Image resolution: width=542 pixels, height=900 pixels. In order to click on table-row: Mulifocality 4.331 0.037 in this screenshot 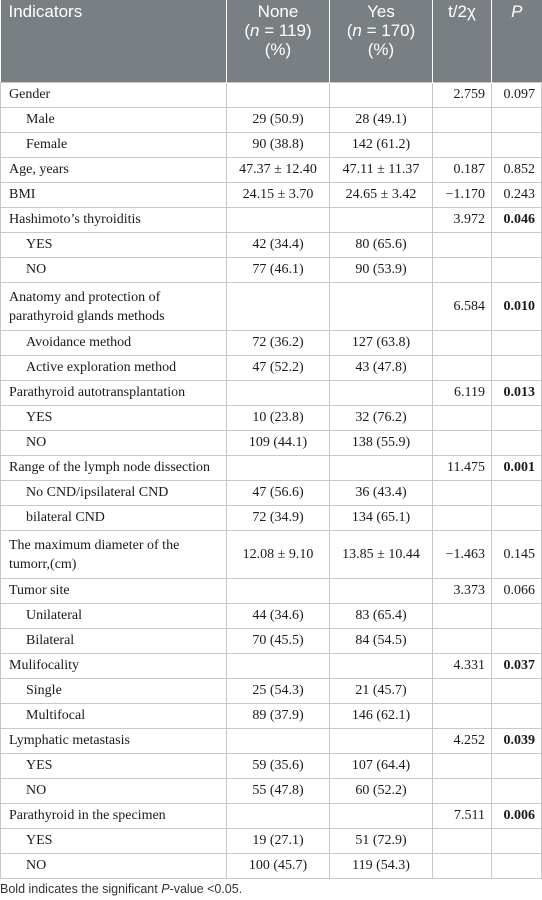, I will do `click(271, 666)`.